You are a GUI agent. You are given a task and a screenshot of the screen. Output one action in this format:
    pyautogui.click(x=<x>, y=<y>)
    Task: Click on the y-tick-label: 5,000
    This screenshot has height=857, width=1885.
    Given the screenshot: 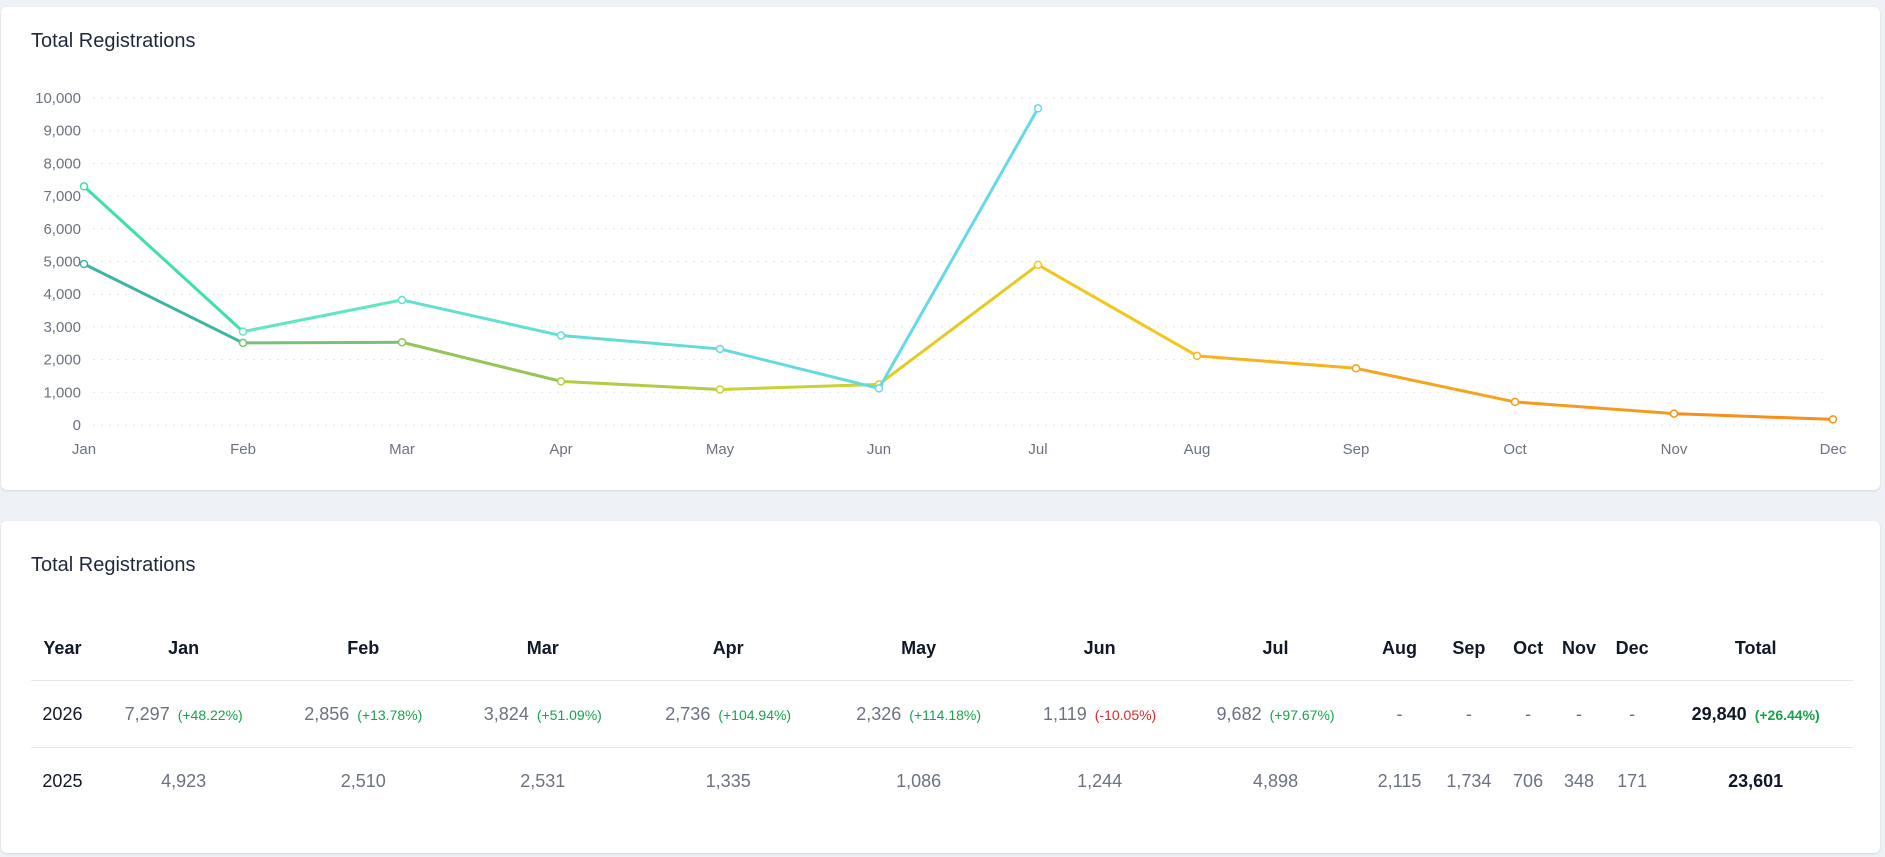 What is the action you would take?
    pyautogui.click(x=62, y=262)
    